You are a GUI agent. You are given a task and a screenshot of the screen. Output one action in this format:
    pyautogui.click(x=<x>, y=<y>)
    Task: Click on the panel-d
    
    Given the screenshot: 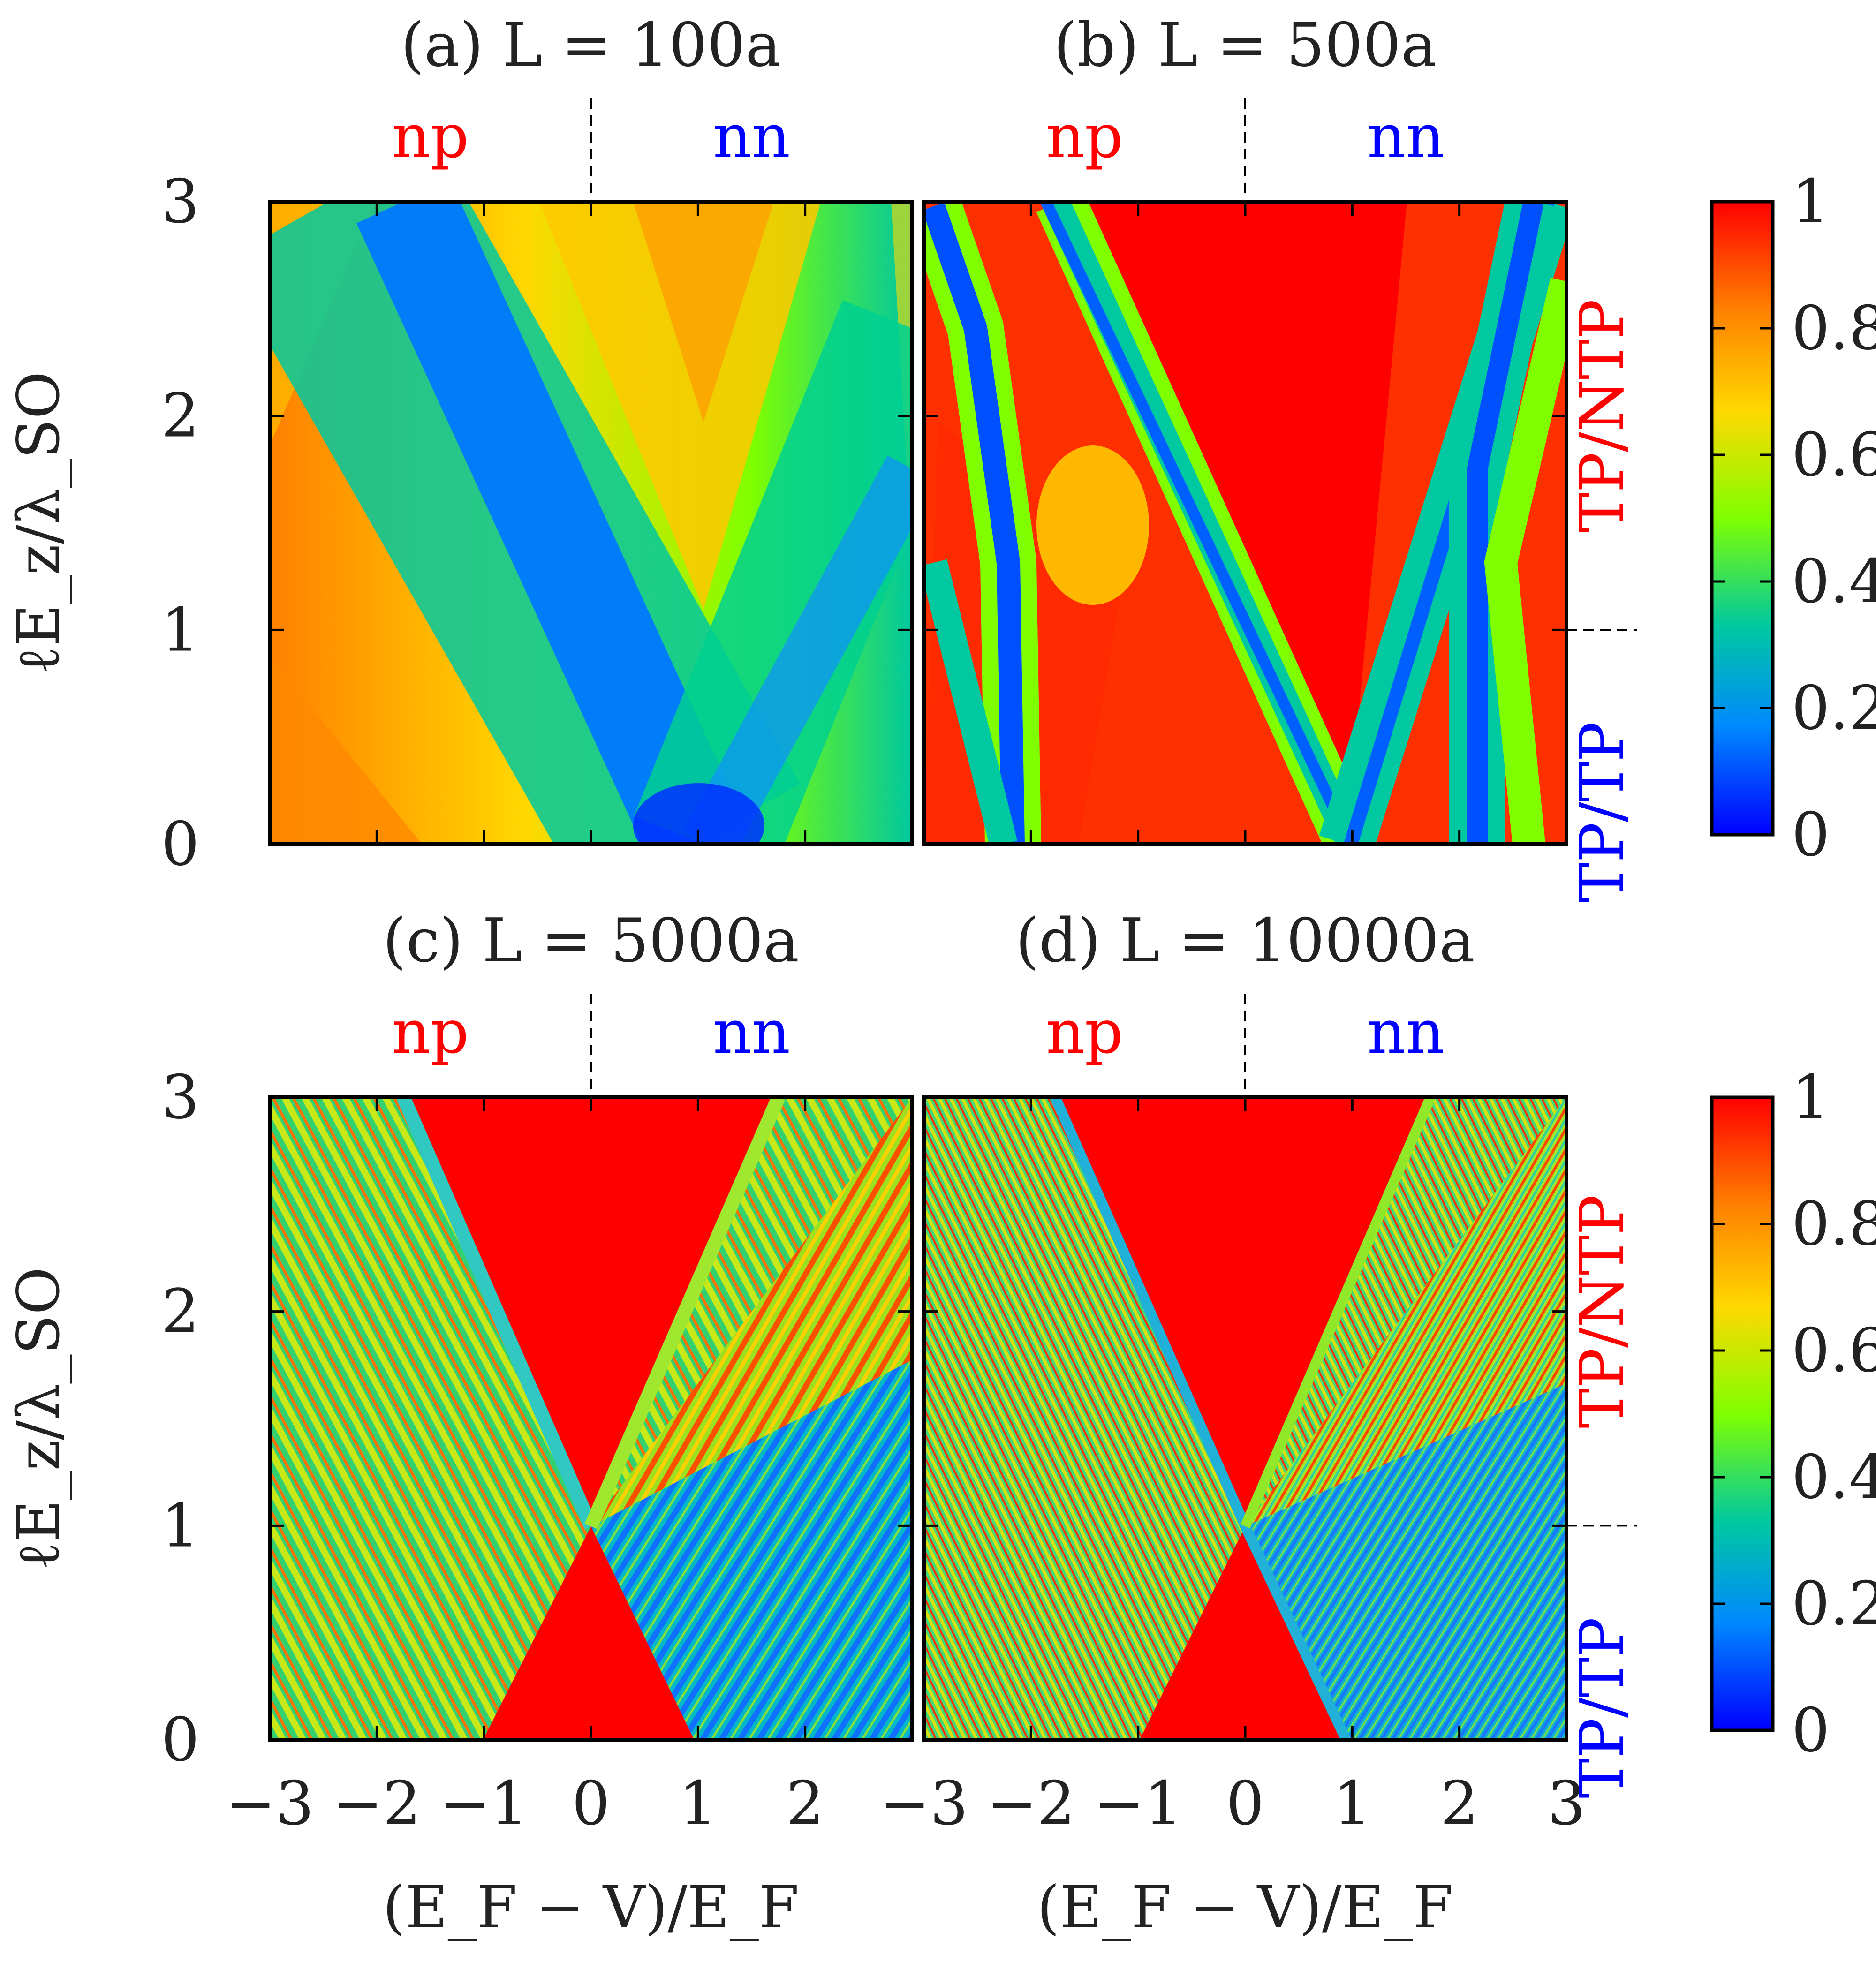 What is the action you would take?
    pyautogui.click(x=1245, y=1418)
    